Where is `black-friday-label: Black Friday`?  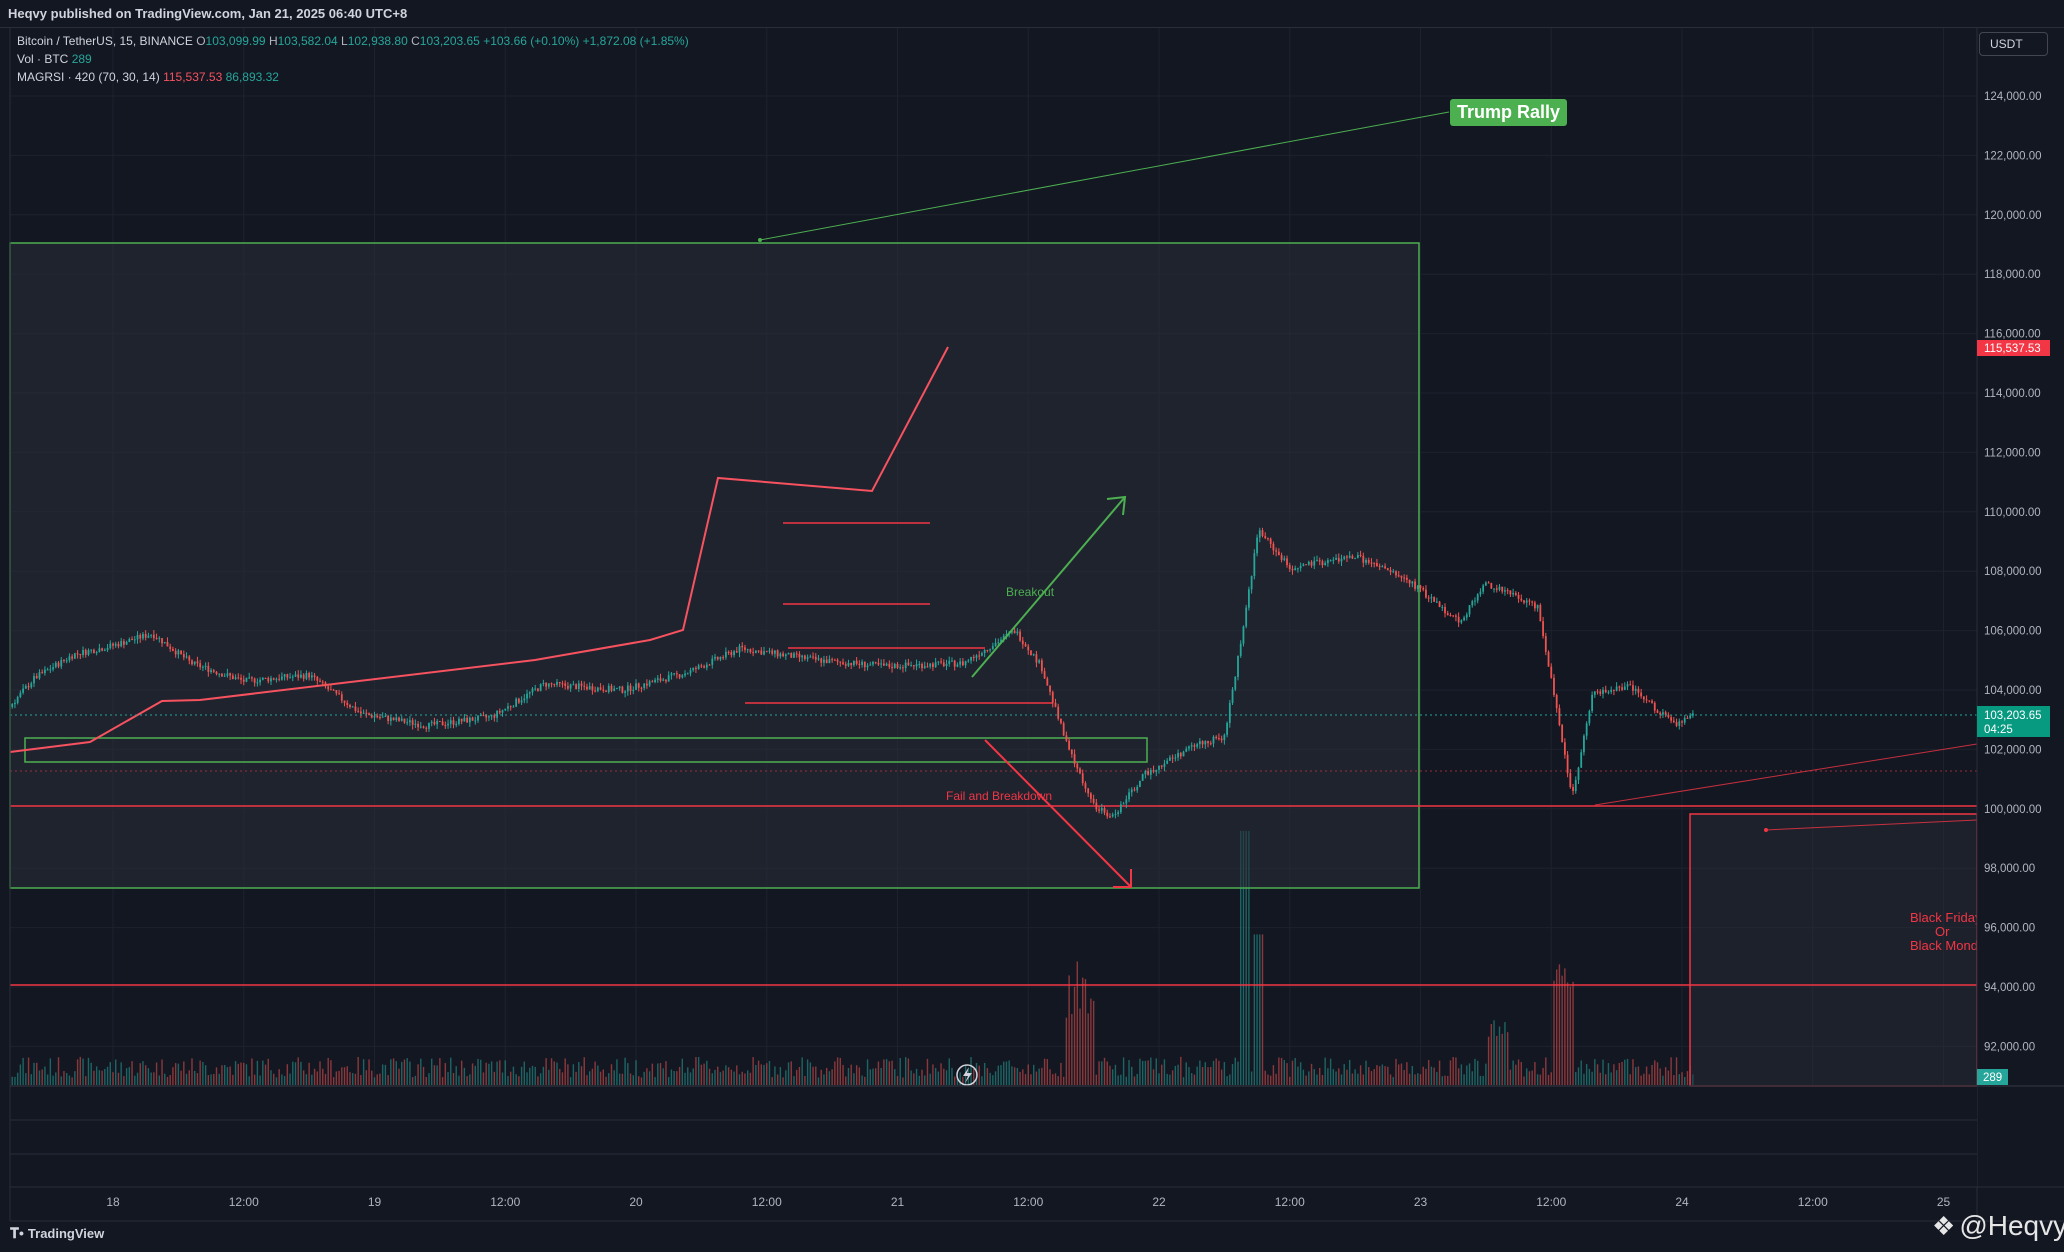 black-friday-label: Black Friday is located at coordinates (1946, 917).